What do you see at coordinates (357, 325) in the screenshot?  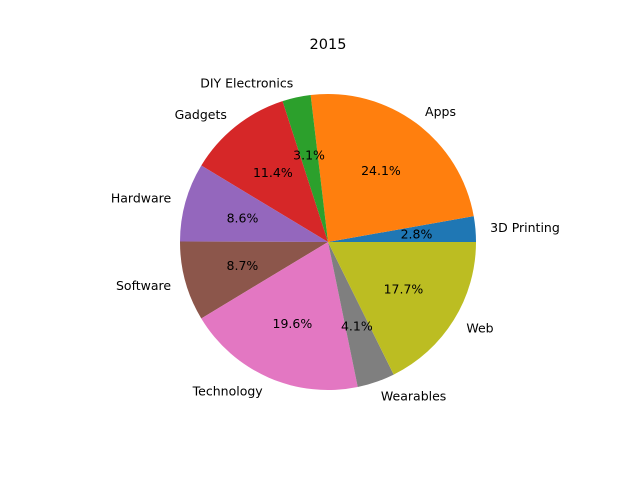 I see `pct-label-wearables: 4.1%` at bounding box center [357, 325].